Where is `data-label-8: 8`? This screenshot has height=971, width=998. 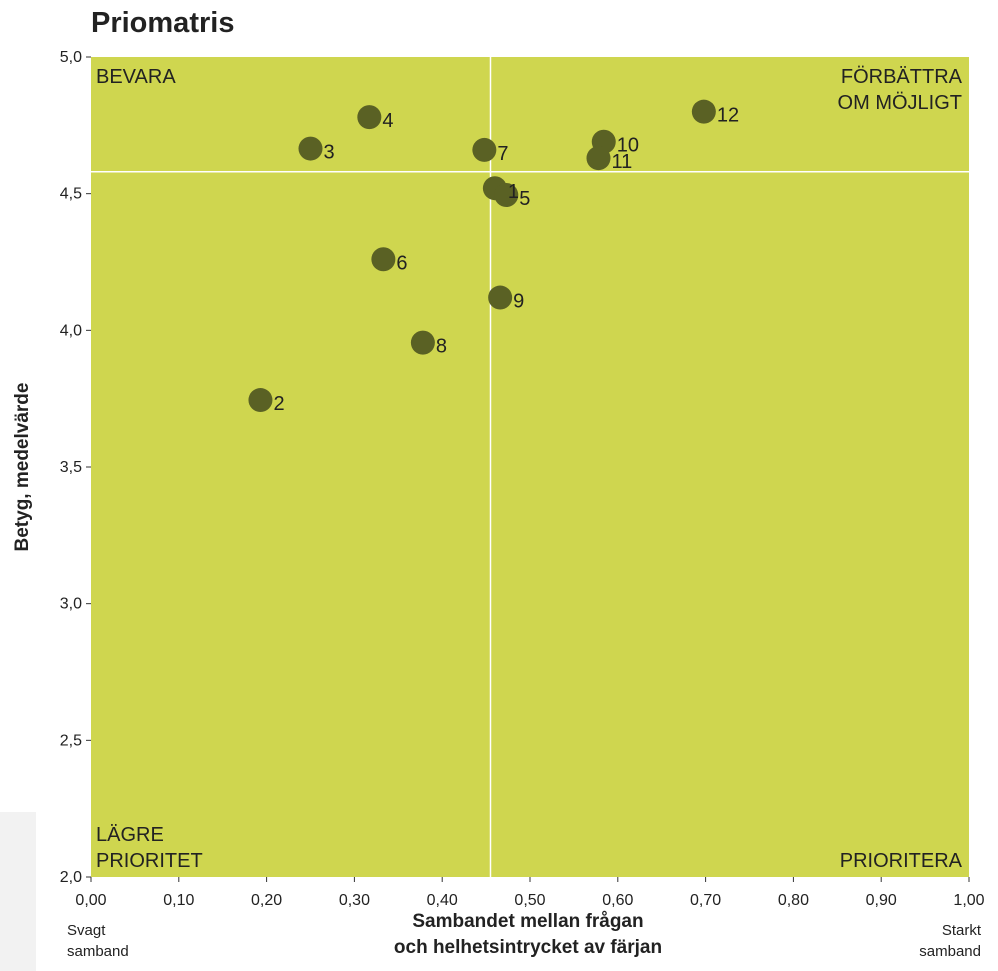
data-label-8: 8 is located at coordinates (441, 347).